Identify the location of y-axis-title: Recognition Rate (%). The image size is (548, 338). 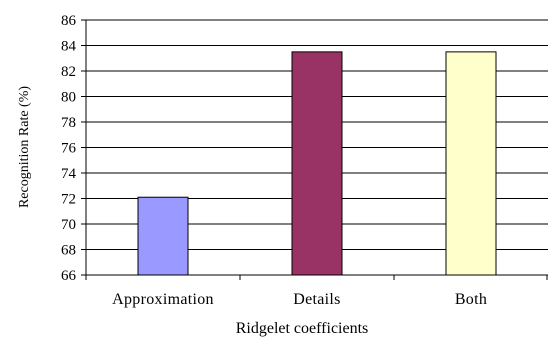
(24, 147).